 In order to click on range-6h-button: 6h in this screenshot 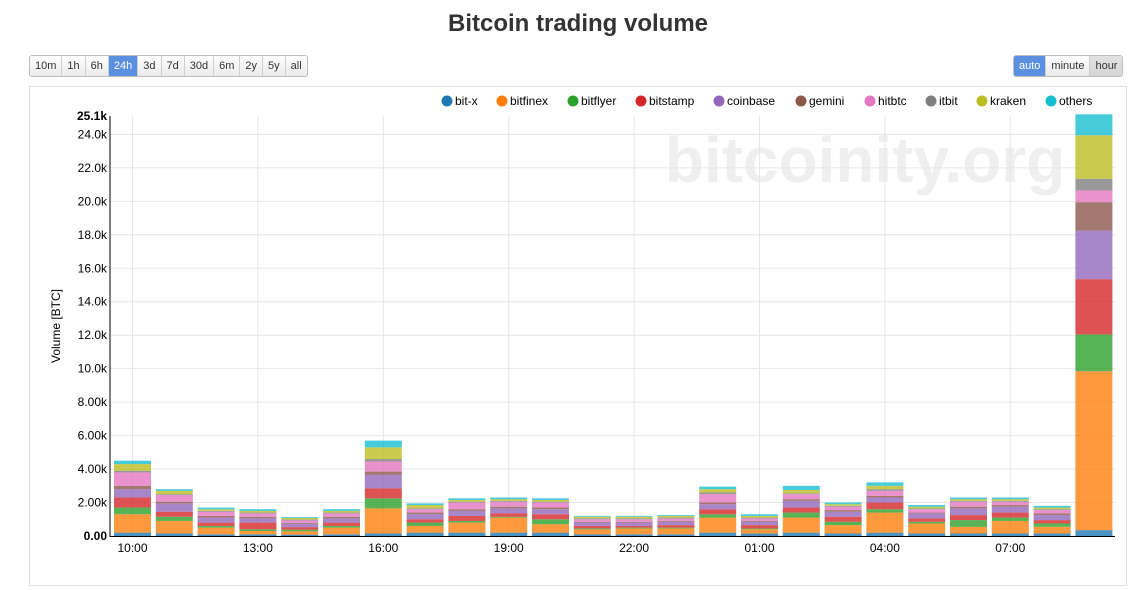, I will do `click(96, 66)`.